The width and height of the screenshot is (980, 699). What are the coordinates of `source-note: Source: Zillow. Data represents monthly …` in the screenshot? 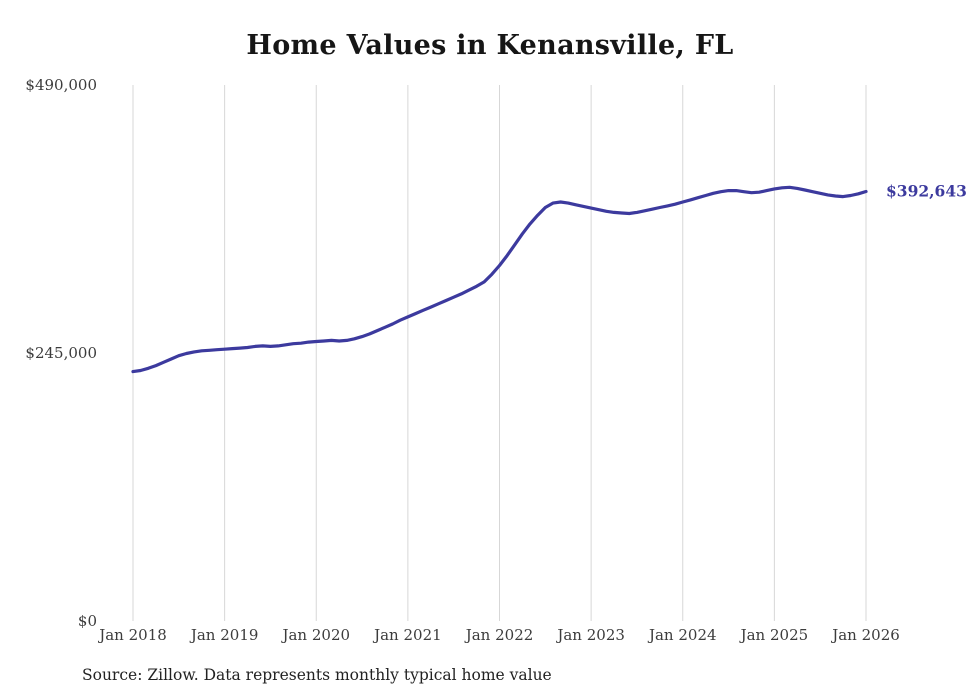 It's located at (317, 675).